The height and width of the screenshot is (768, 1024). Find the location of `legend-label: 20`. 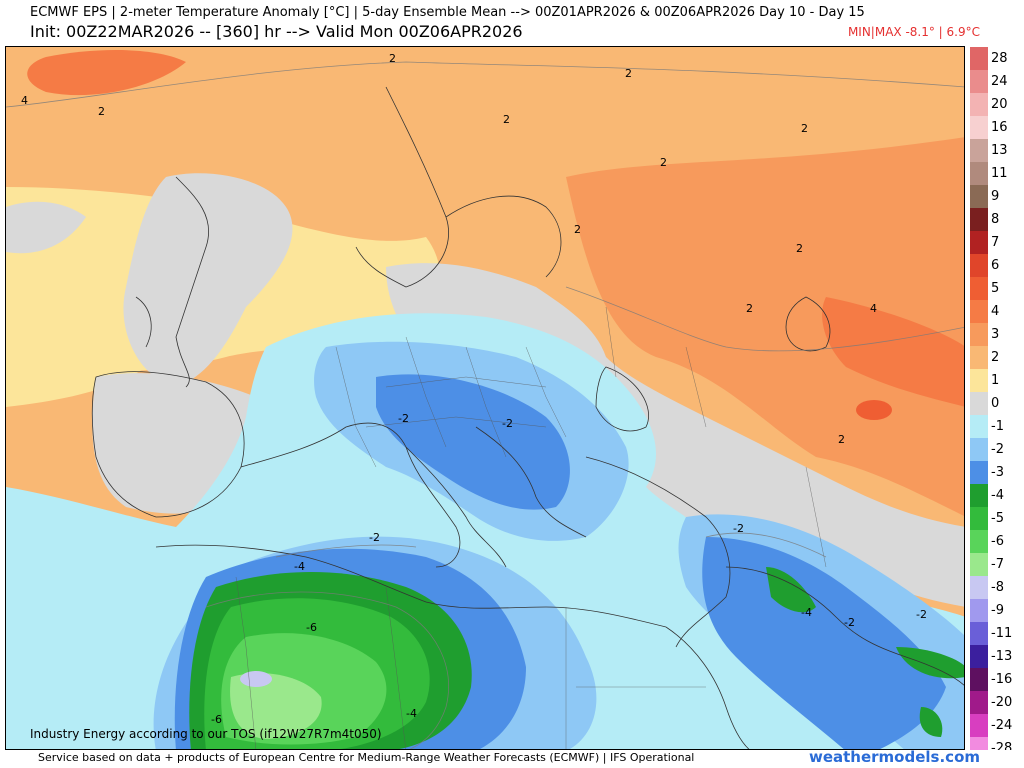

legend-label: 20 is located at coordinates (999, 104).